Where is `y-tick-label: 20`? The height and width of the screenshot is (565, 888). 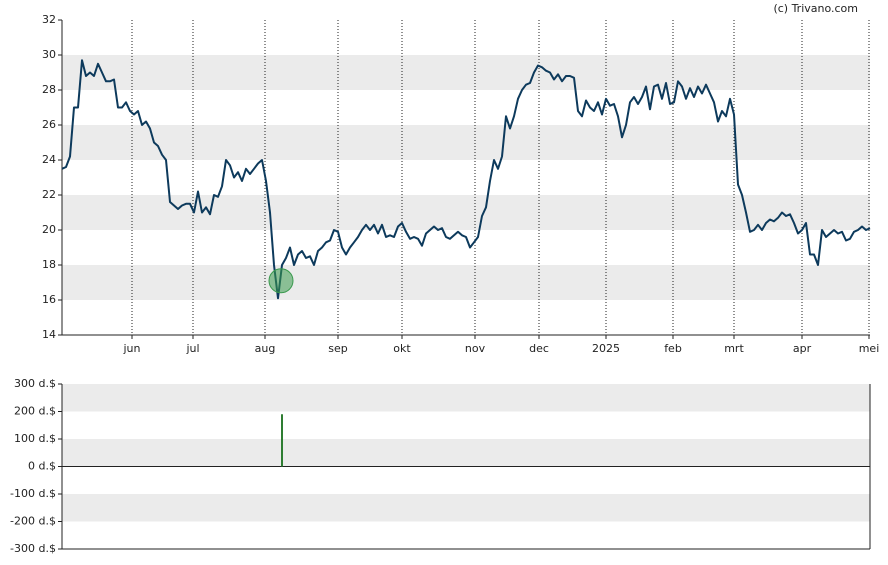
y-tick-label: 20 is located at coordinates (49, 229).